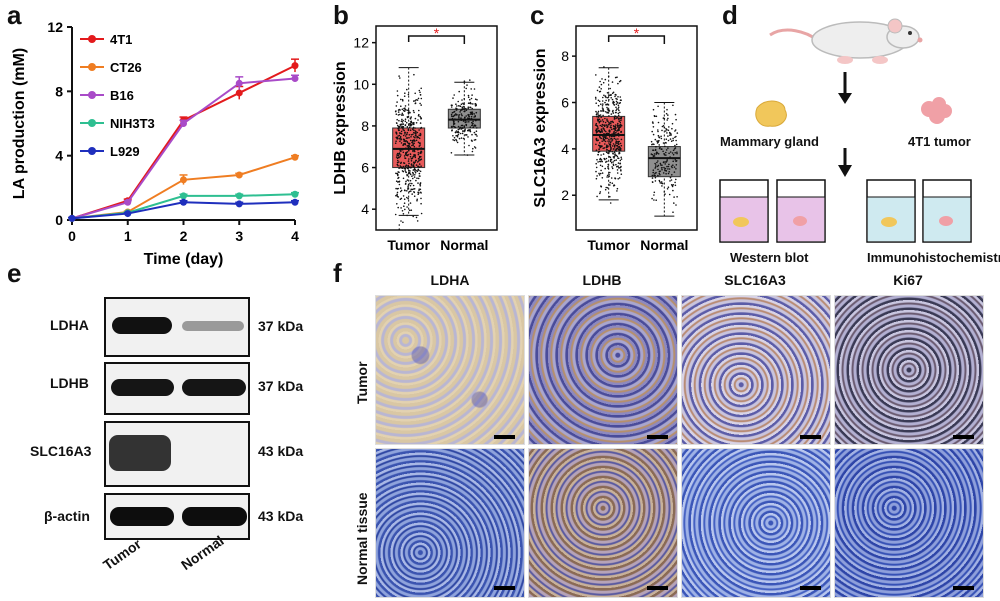 Image resolution: width=1000 pixels, height=601 pixels. Describe the element at coordinates (55, 27) in the screenshot. I see `y-tick-label: 12` at that location.